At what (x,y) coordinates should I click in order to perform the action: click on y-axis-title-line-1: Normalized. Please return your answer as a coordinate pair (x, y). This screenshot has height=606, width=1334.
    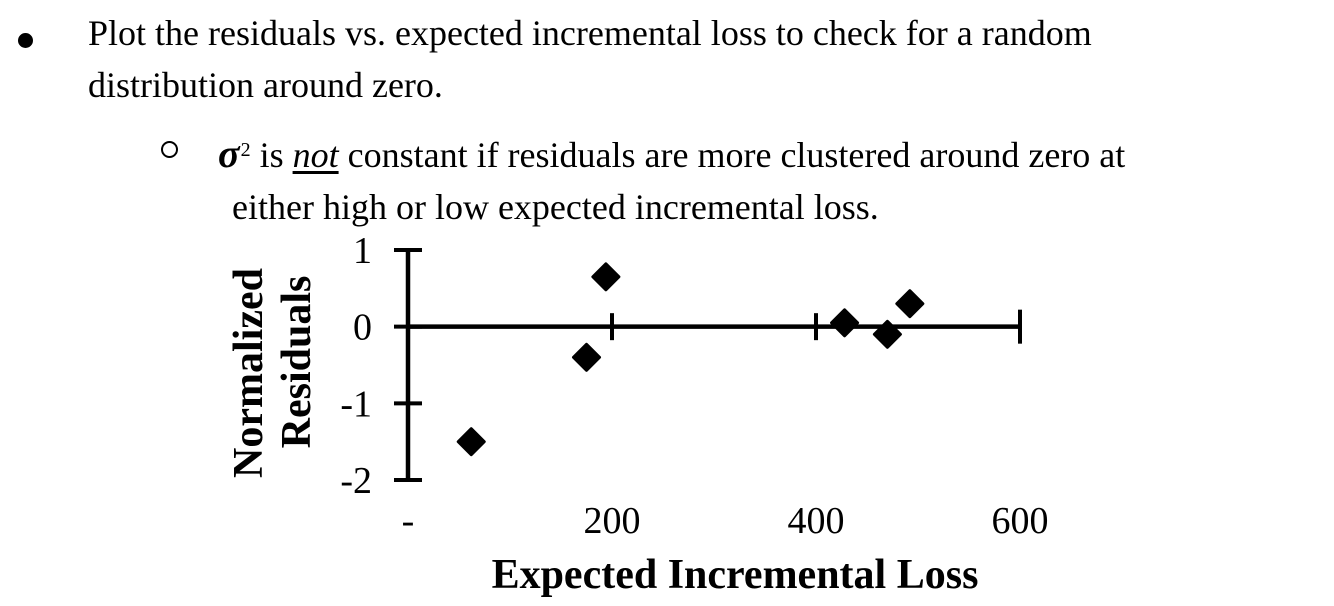
    Looking at the image, I should click on (249, 373).